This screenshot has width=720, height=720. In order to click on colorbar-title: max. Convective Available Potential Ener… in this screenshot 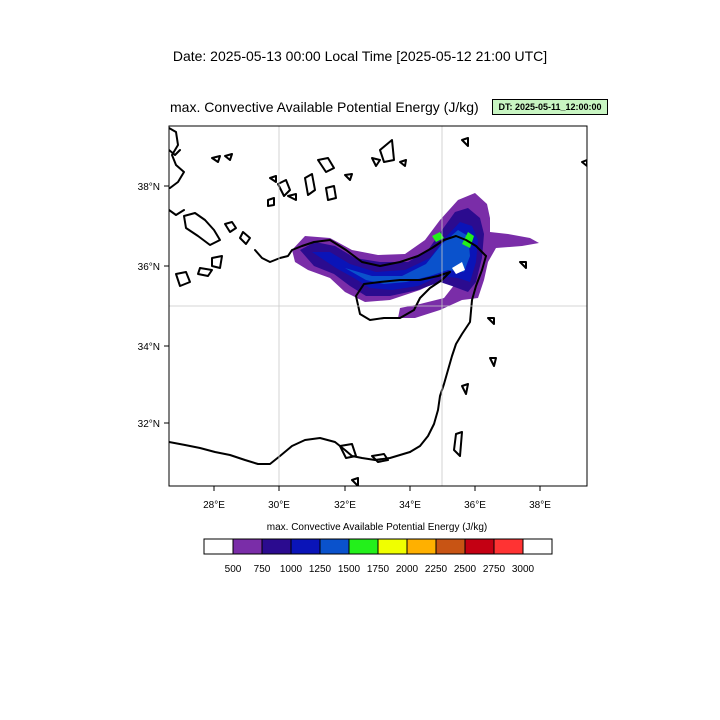, I will do `click(377, 527)`.